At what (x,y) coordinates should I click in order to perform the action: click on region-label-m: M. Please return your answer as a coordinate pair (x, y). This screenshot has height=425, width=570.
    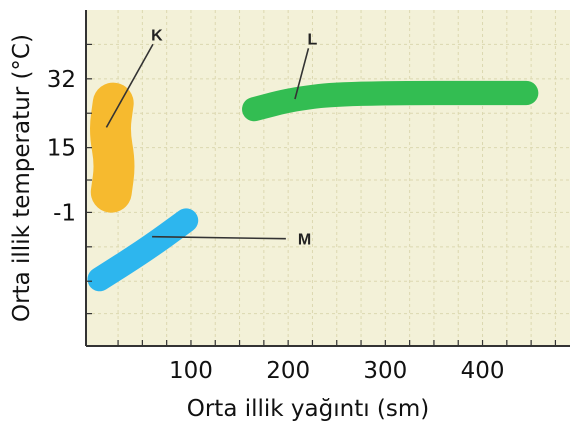
    Looking at the image, I should click on (304, 240).